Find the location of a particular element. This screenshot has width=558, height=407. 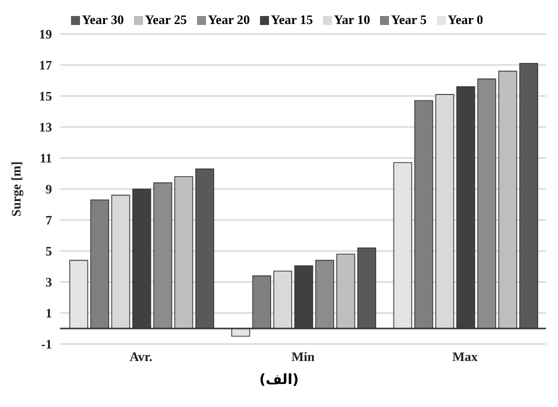

text: (الف) is located at coordinates (279, 380).